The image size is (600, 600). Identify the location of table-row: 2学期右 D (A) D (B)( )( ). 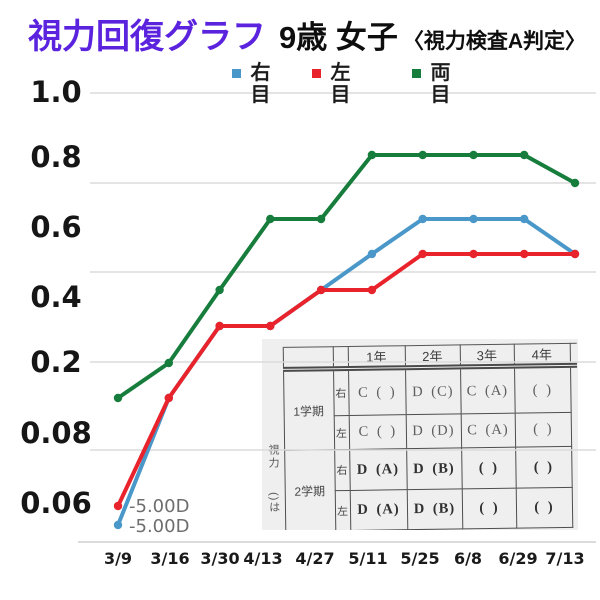
(420, 488).